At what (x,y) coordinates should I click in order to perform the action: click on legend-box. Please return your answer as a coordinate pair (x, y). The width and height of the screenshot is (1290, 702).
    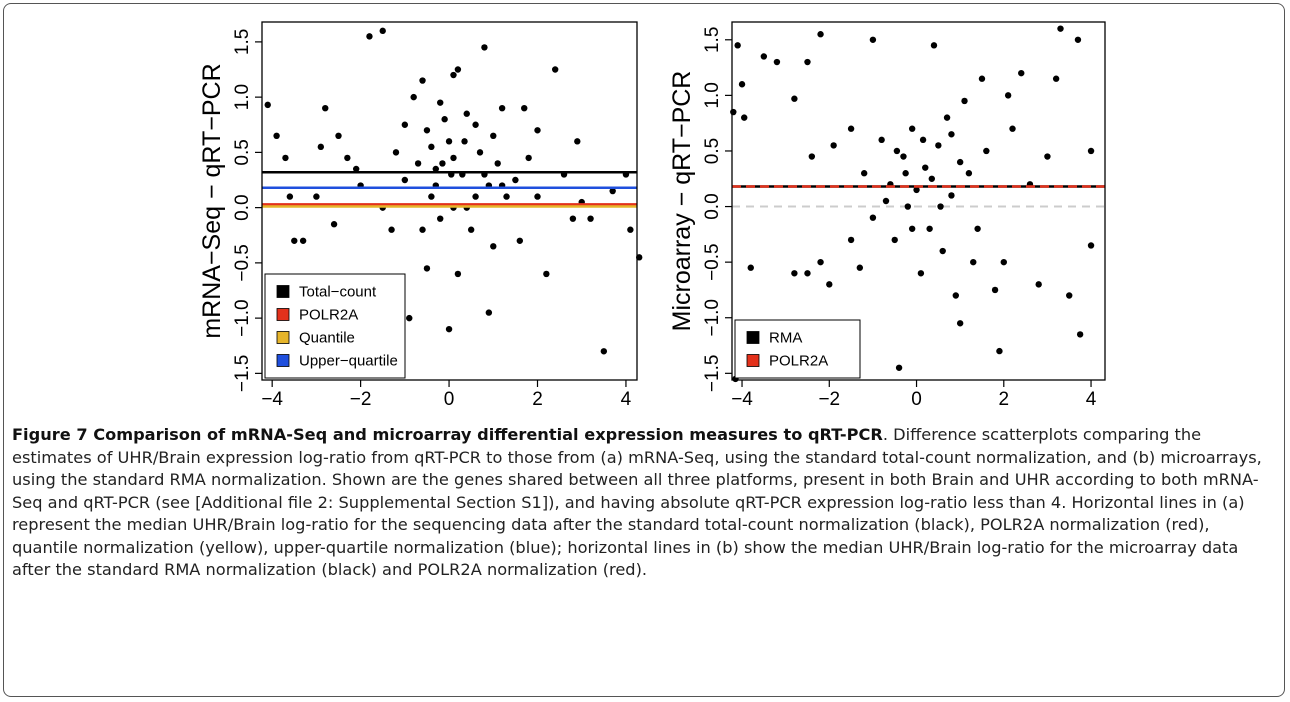
    Looking at the image, I should click on (797, 349).